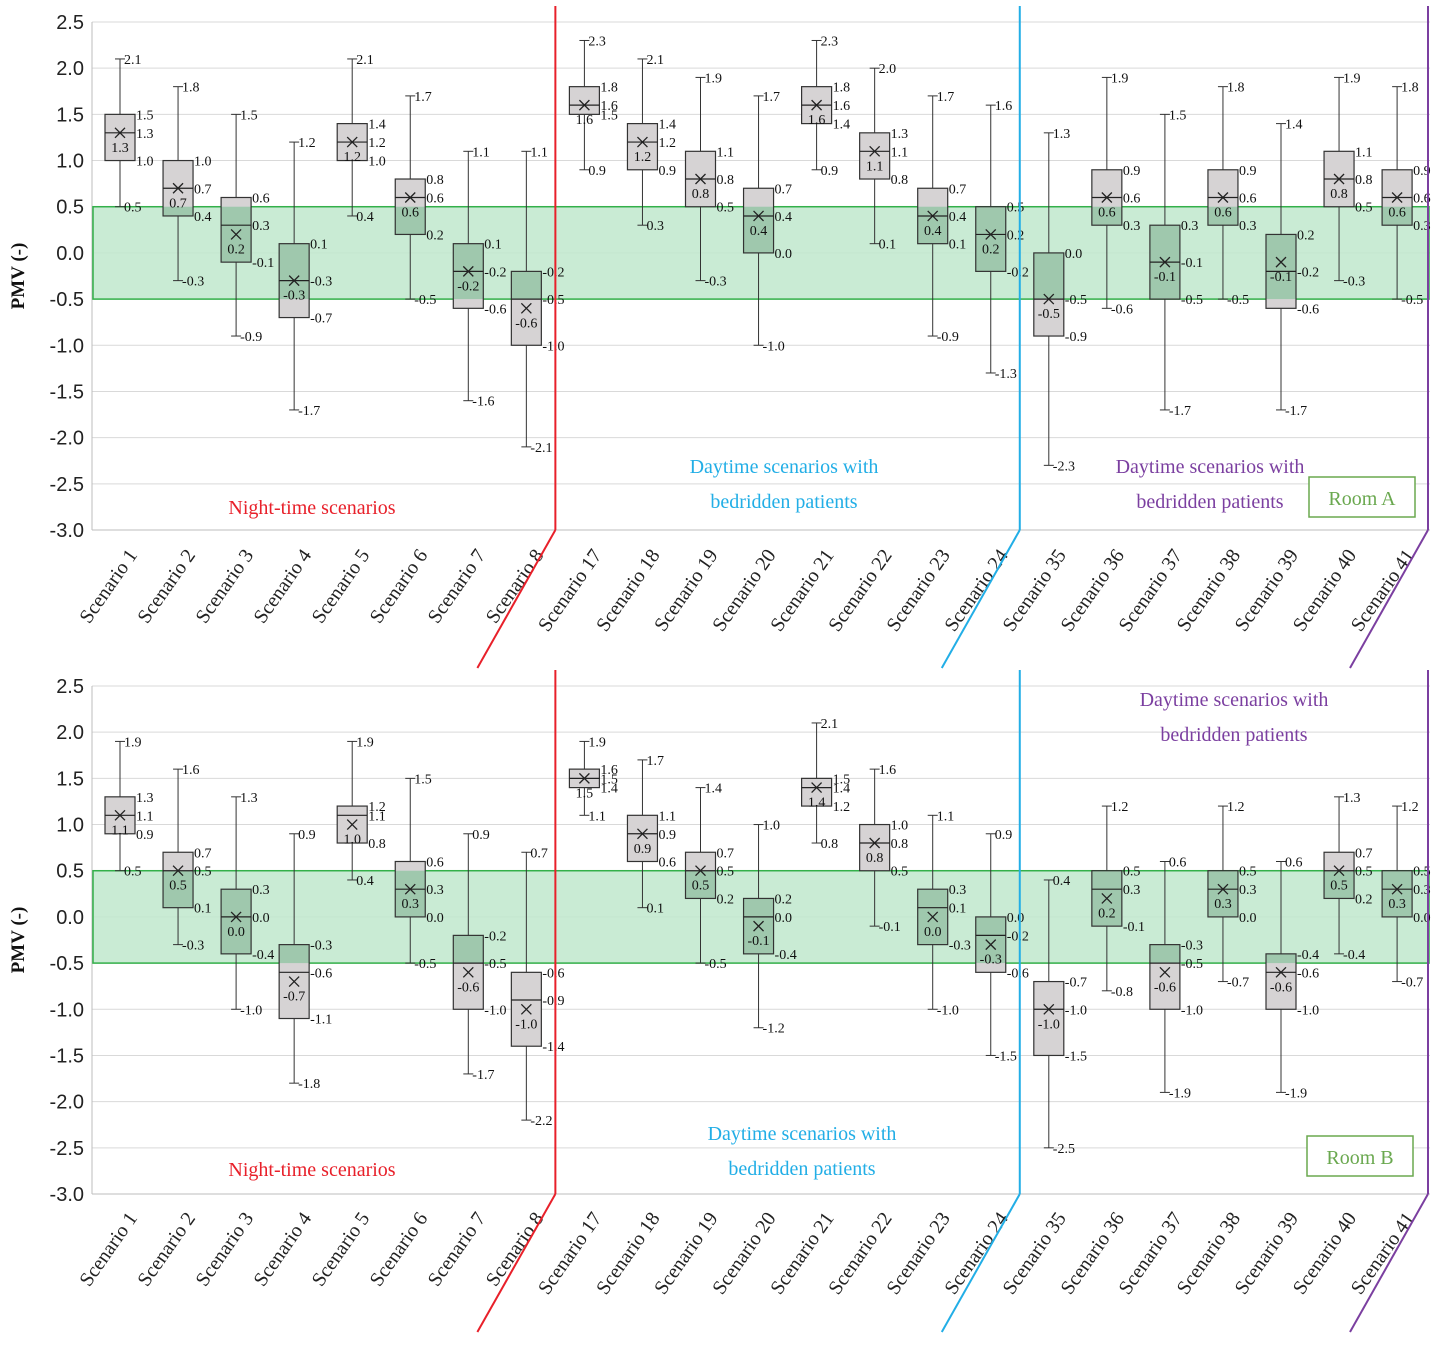 The image size is (1444, 1351). Describe the element at coordinates (842, 106) in the screenshot. I see `label-median: 1.6` at that location.